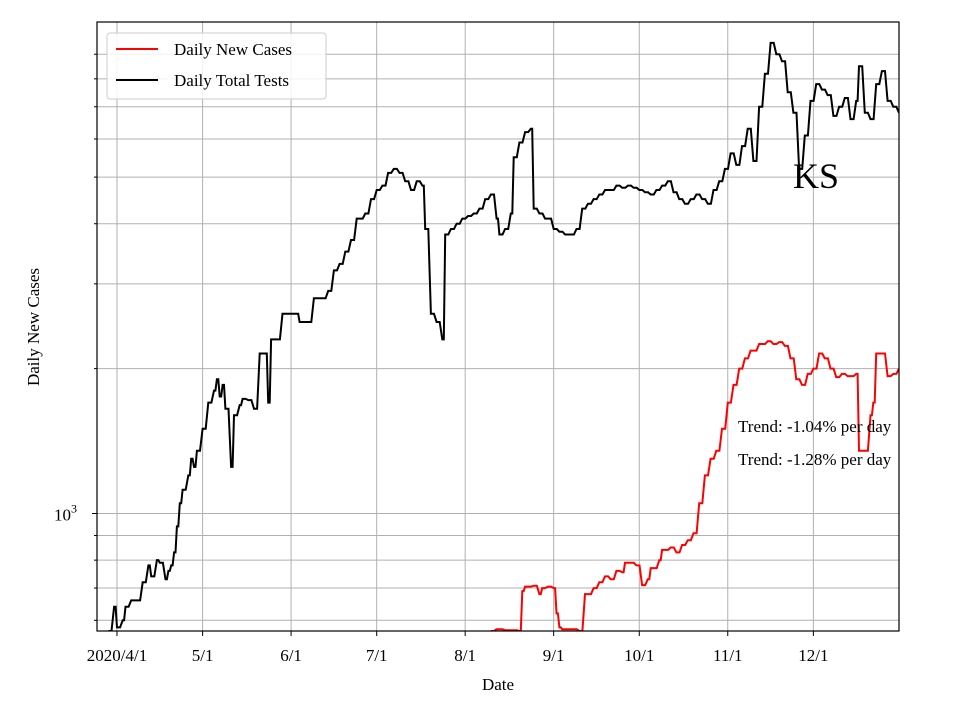  I want to click on x-tick-label: 6/1, so click(291, 655).